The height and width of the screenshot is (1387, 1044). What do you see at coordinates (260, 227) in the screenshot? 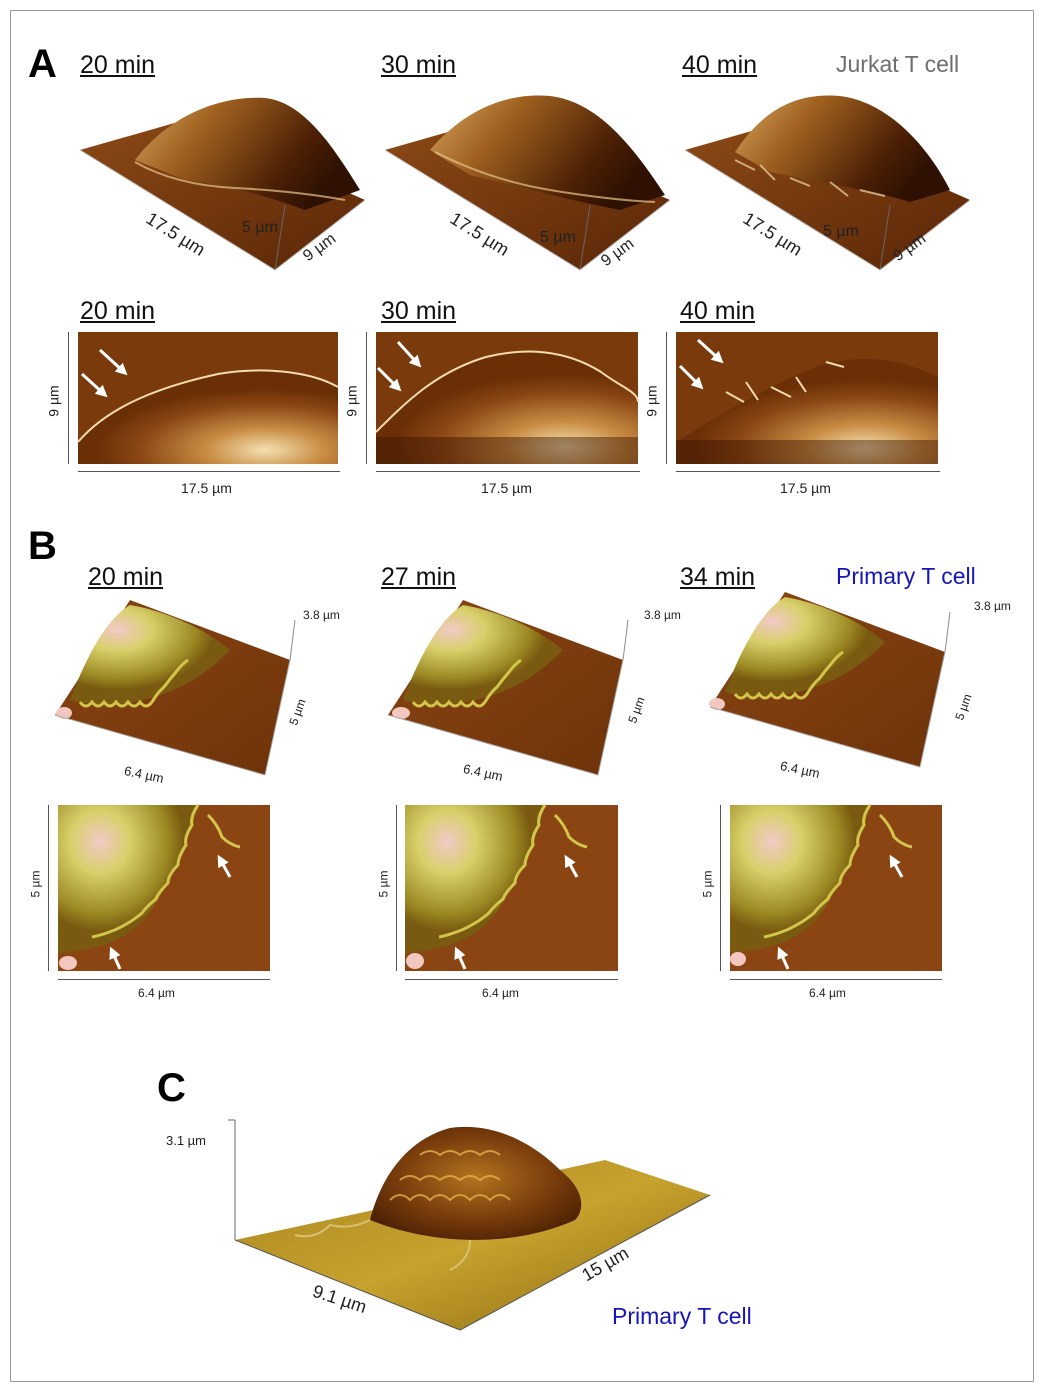
I see `z-dim-a1: 5 µm` at bounding box center [260, 227].